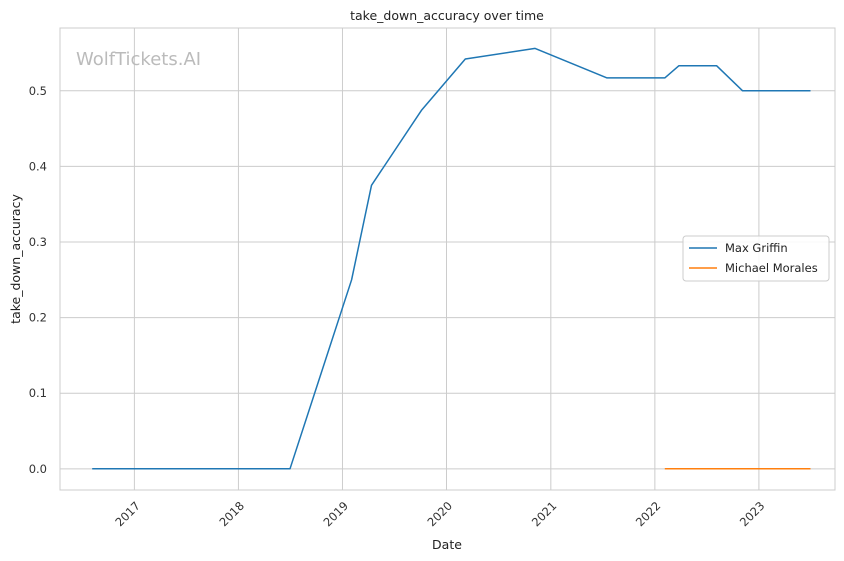 The height and width of the screenshot is (561, 844). I want to click on y-tick-label: 0.4, so click(38, 166).